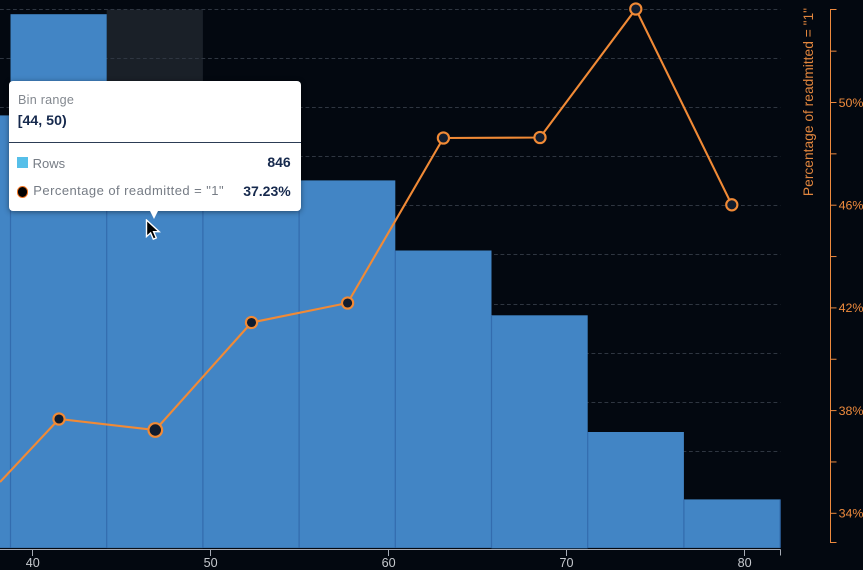  What do you see at coordinates (851, 411) in the screenshot?
I see `svg-text: 38%` at bounding box center [851, 411].